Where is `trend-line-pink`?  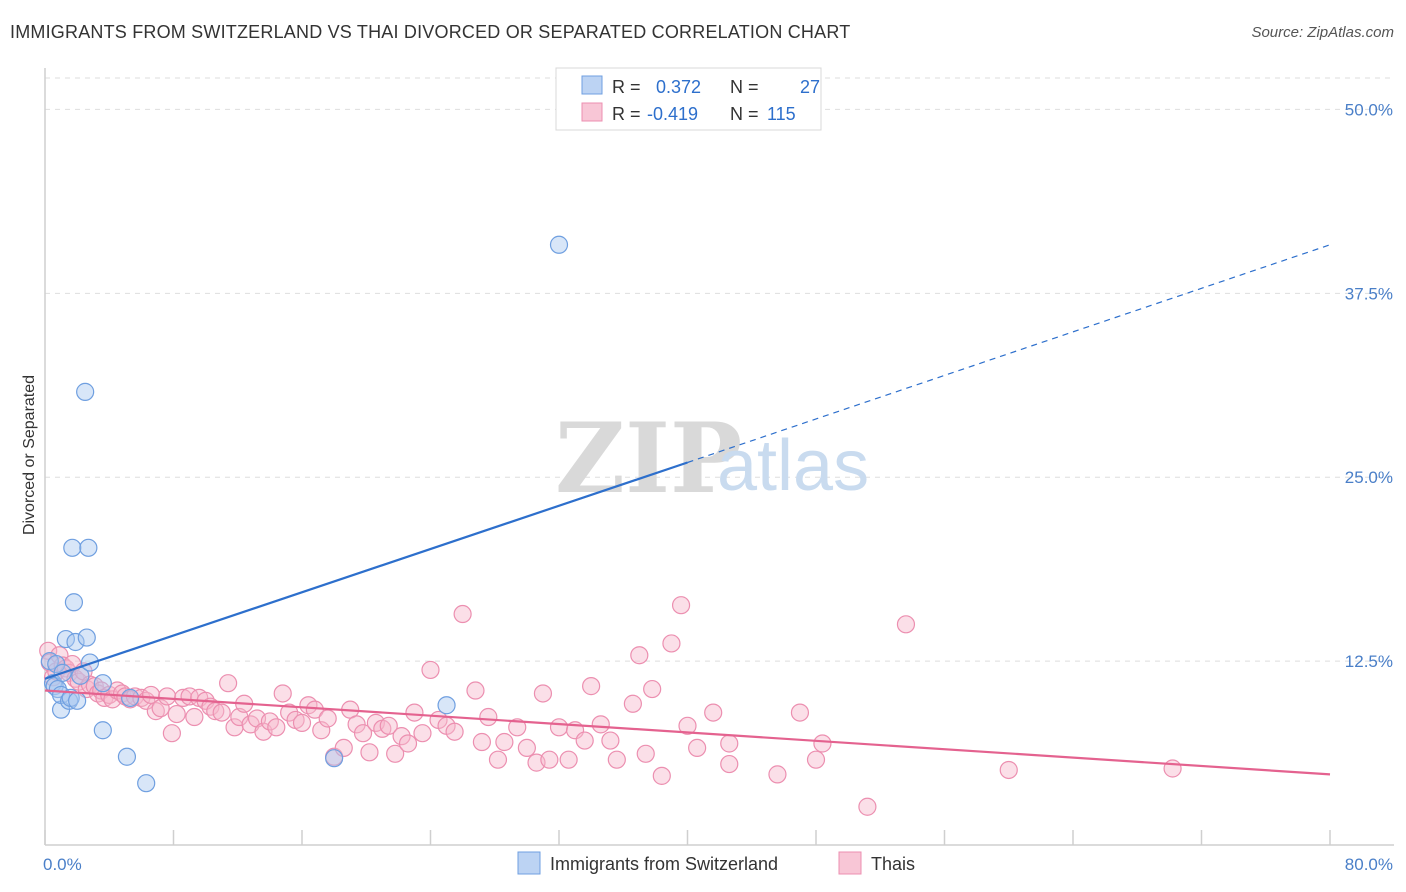 trend-line-pink is located at coordinates (687, 732).